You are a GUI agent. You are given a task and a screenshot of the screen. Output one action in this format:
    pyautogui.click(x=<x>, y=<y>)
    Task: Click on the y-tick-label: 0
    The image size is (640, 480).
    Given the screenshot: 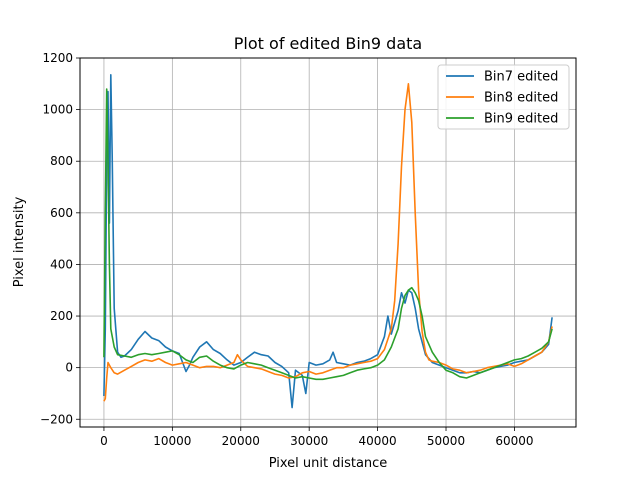 What is the action you would take?
    pyautogui.click(x=69, y=368)
    